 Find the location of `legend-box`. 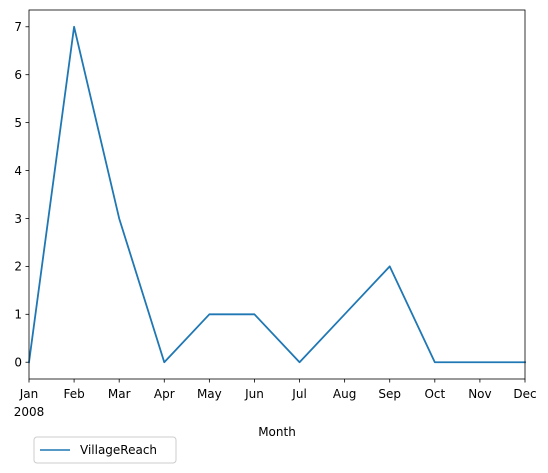

legend-box is located at coordinates (105, 450).